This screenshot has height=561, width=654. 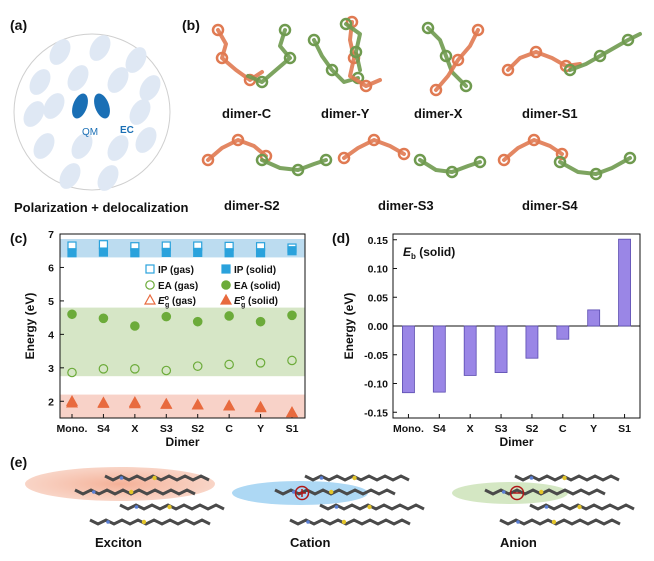 What do you see at coordinates (439, 359) in the screenshot?
I see `bar-S4` at bounding box center [439, 359].